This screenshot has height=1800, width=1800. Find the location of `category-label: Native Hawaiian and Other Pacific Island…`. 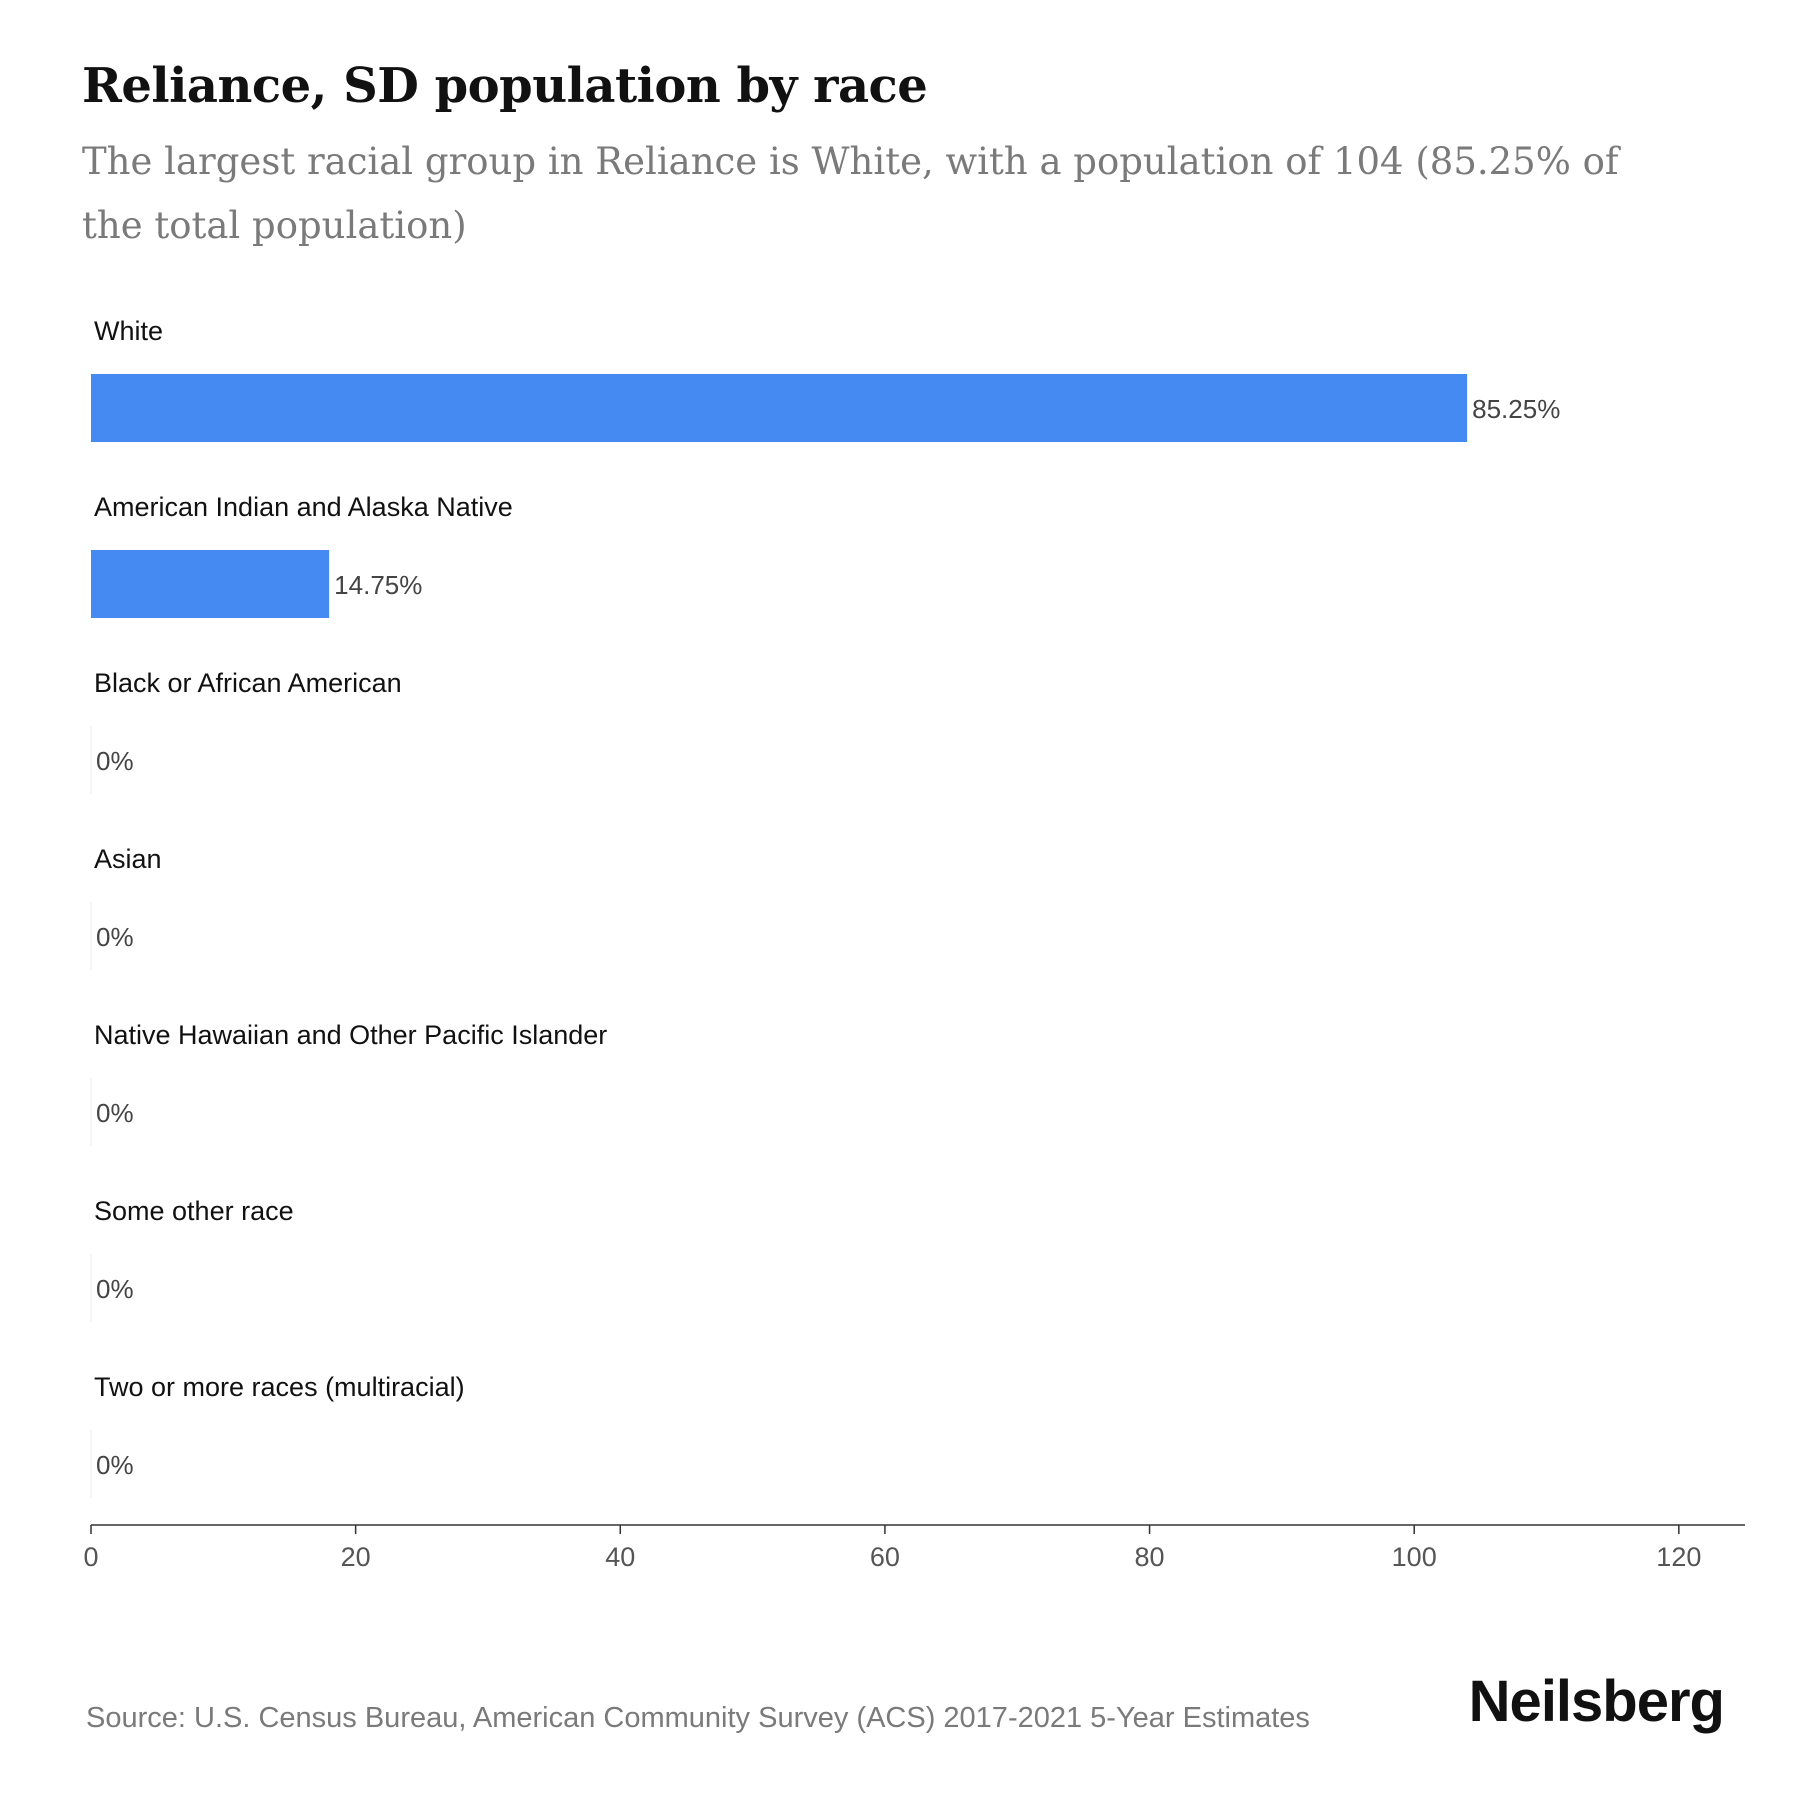

category-label: Native Hawaiian and Other Pacific Island… is located at coordinates (350, 1035).